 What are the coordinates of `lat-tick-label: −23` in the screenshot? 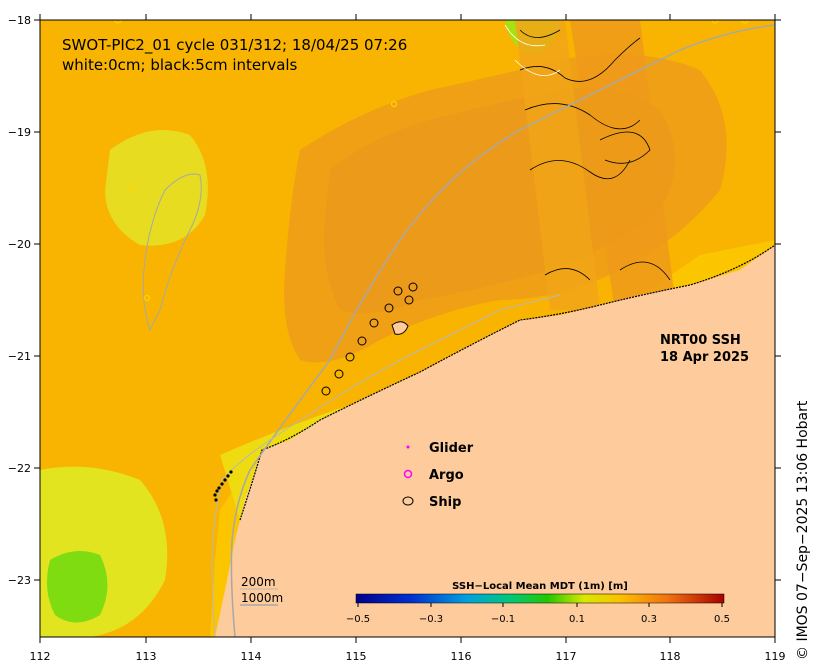 It's located at (19, 580).